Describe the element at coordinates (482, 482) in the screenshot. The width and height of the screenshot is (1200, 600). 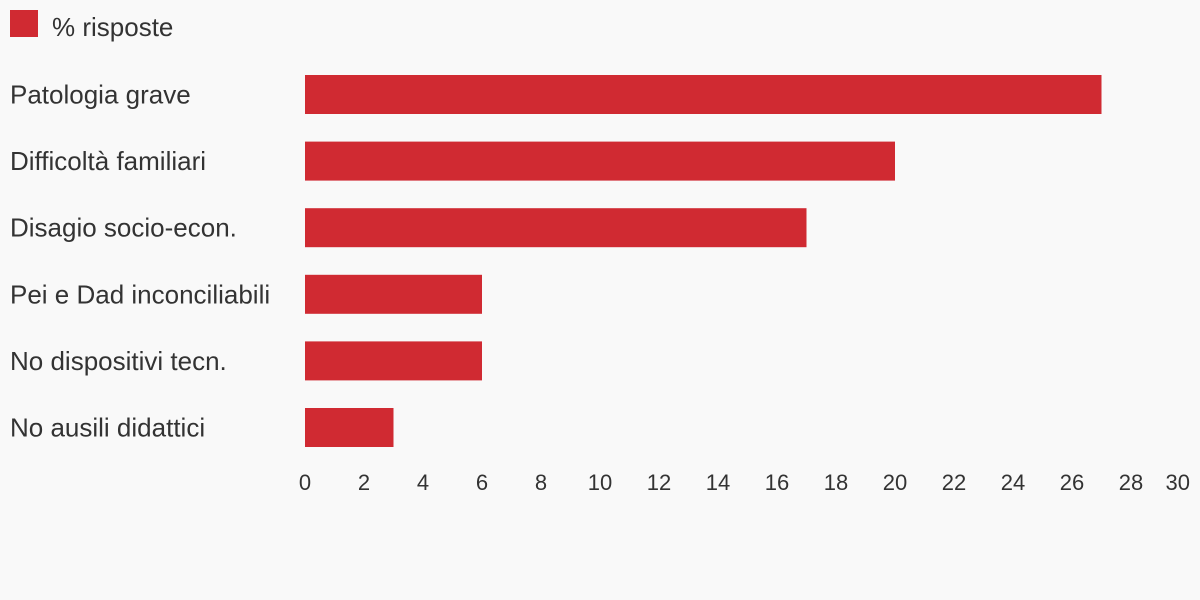
I see `x-tick-label: 6` at that location.